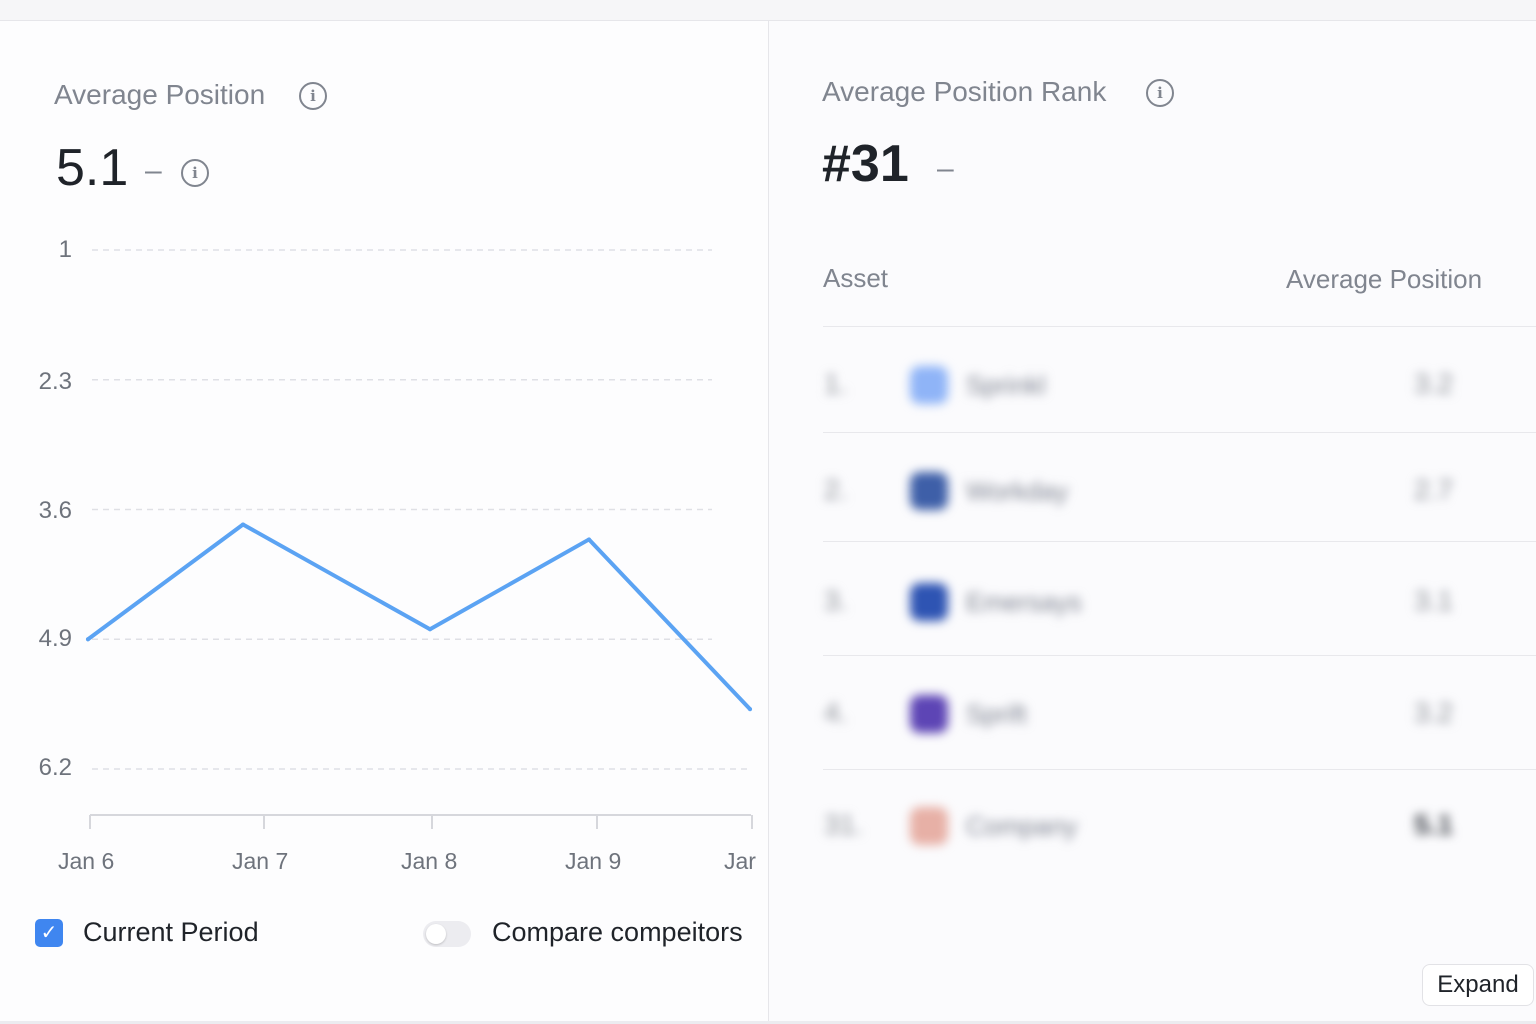  What do you see at coordinates (195, 173) in the screenshot?
I see `value-info-icon: i` at bounding box center [195, 173].